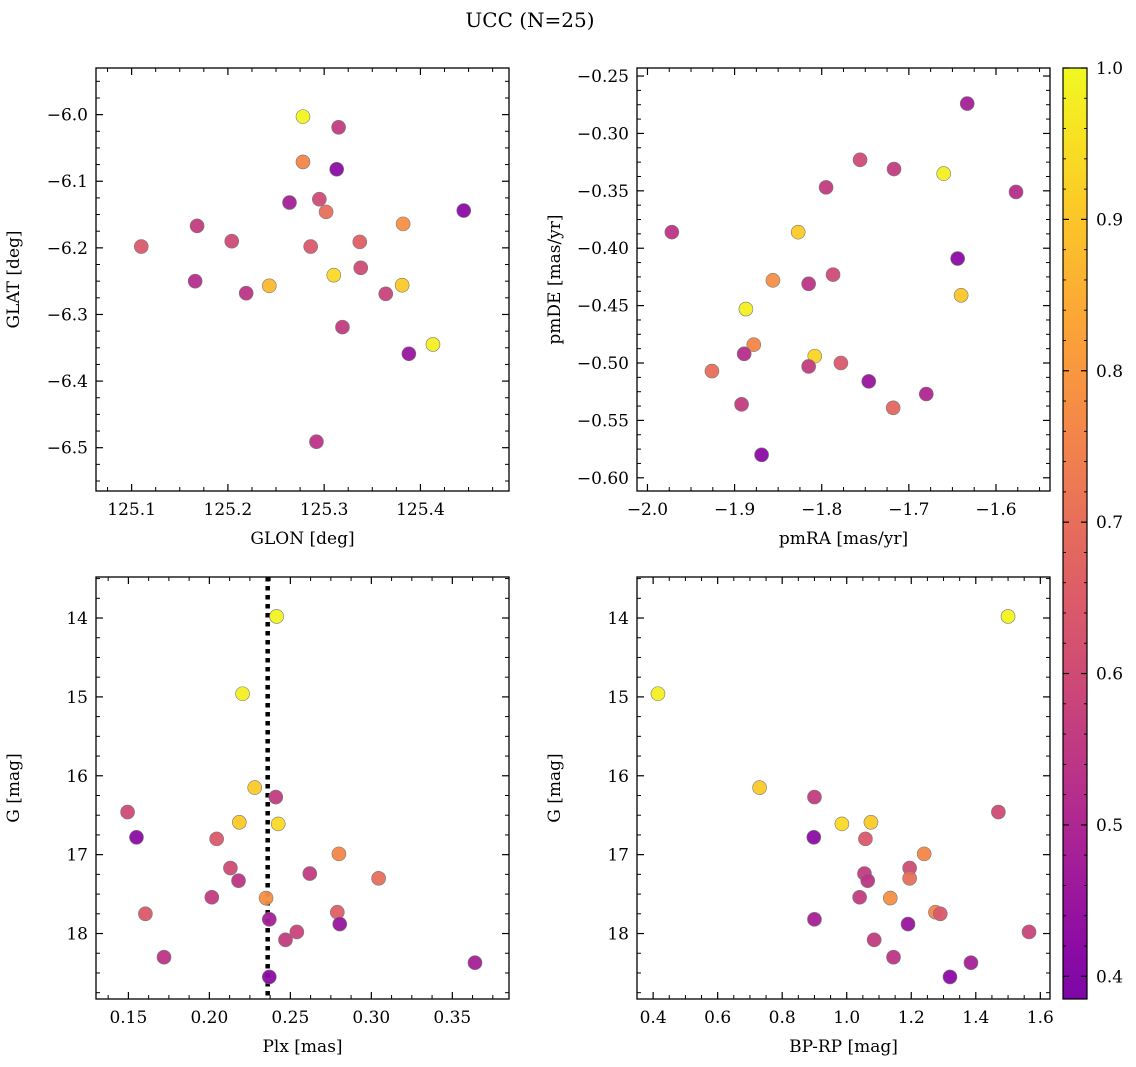  I want to click on colorbar-tick-label: 1.0, so click(1109, 69).